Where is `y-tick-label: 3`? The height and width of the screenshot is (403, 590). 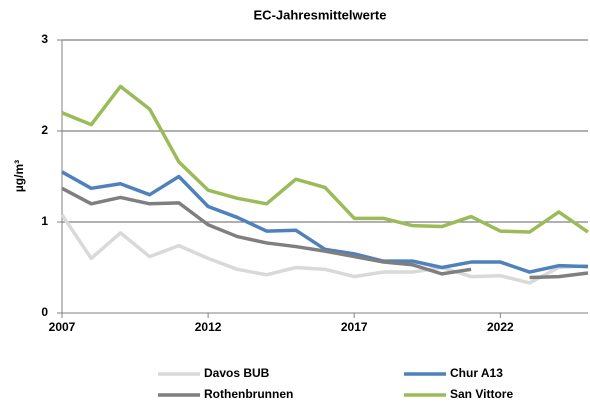 y-tick-label: 3 is located at coordinates (44, 39).